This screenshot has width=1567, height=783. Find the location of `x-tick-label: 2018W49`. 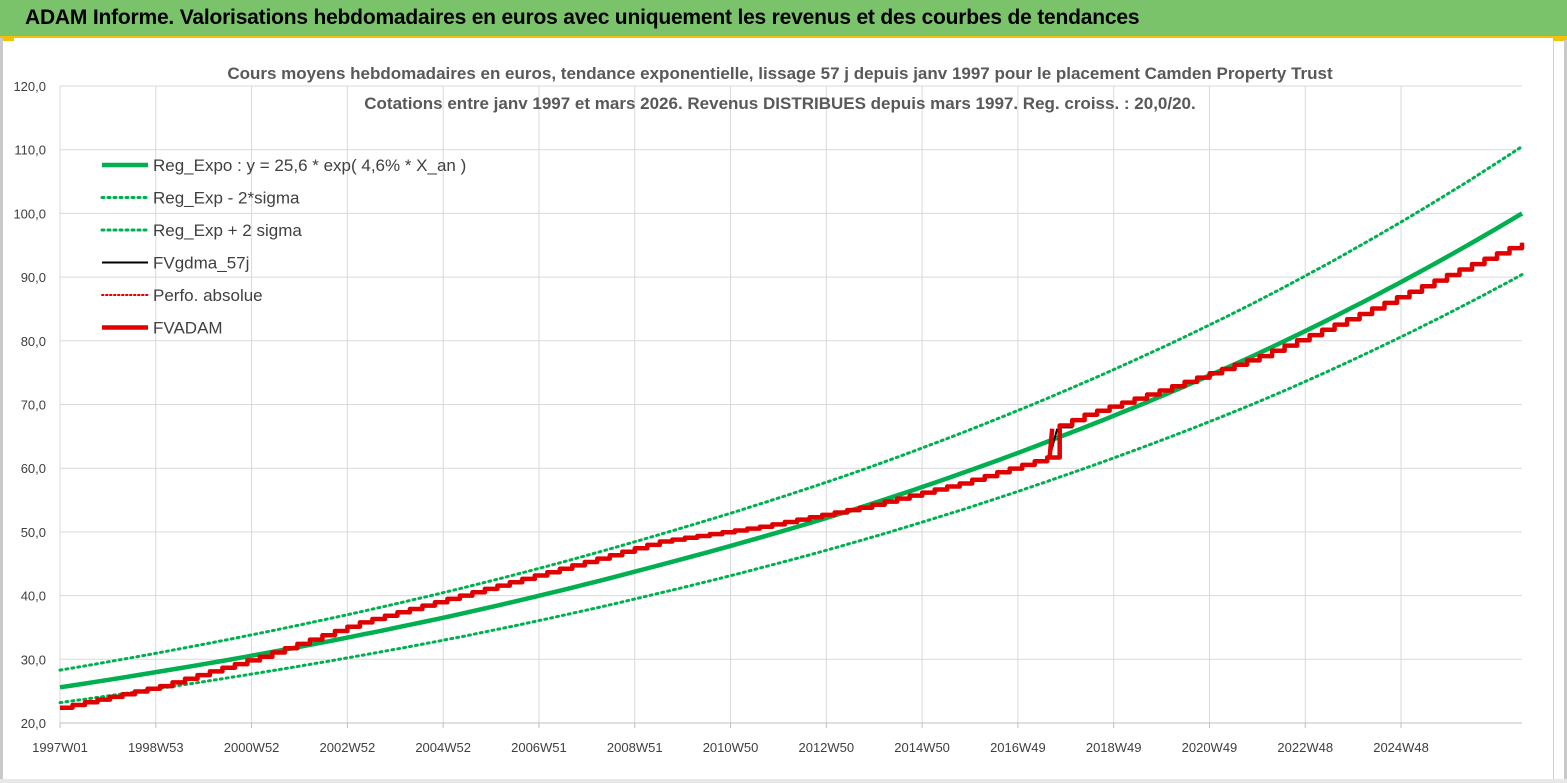

x-tick-label: 2018W49 is located at coordinates (1114, 747).